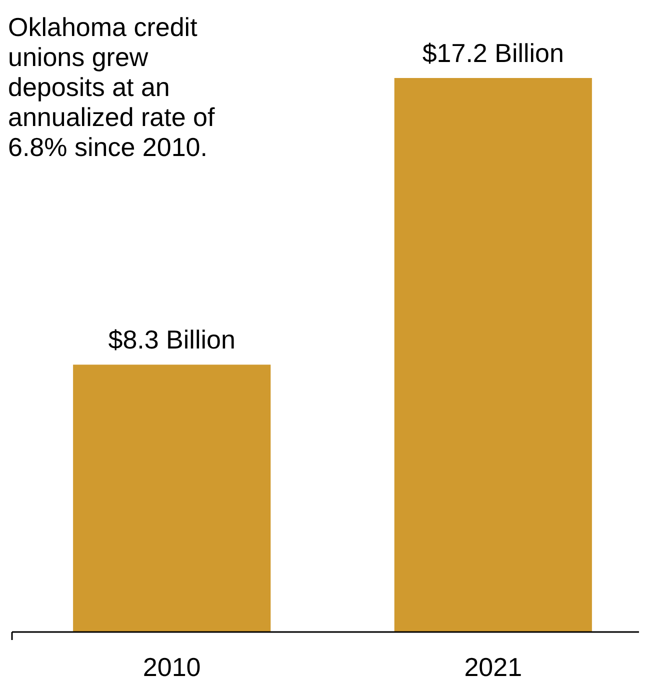 This screenshot has height=680, width=647. What do you see at coordinates (493, 666) in the screenshot?
I see `x-tick-label: 2021` at bounding box center [493, 666].